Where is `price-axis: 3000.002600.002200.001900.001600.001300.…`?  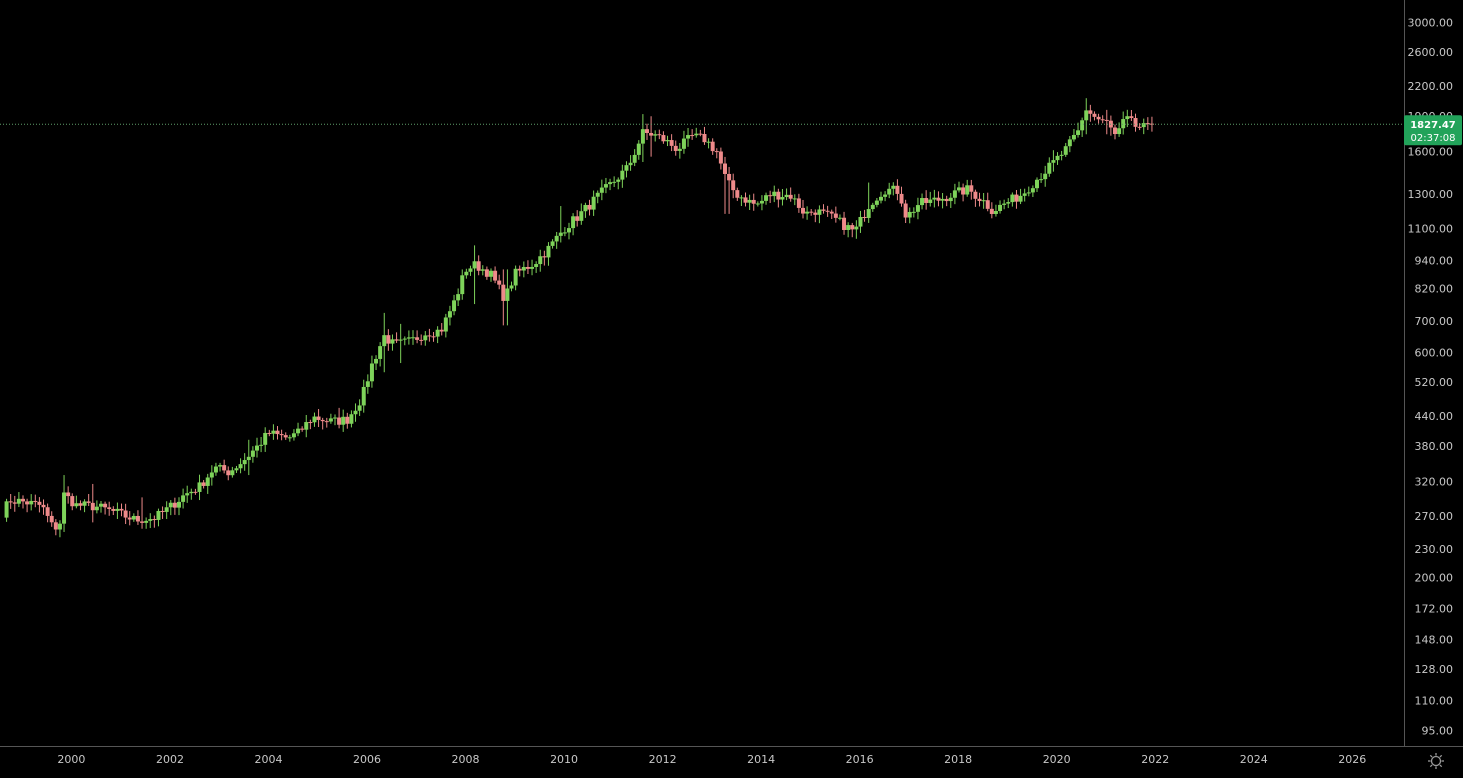 price-axis: 3000.002600.002200.001900.001600.001300.… is located at coordinates (1429, 373).